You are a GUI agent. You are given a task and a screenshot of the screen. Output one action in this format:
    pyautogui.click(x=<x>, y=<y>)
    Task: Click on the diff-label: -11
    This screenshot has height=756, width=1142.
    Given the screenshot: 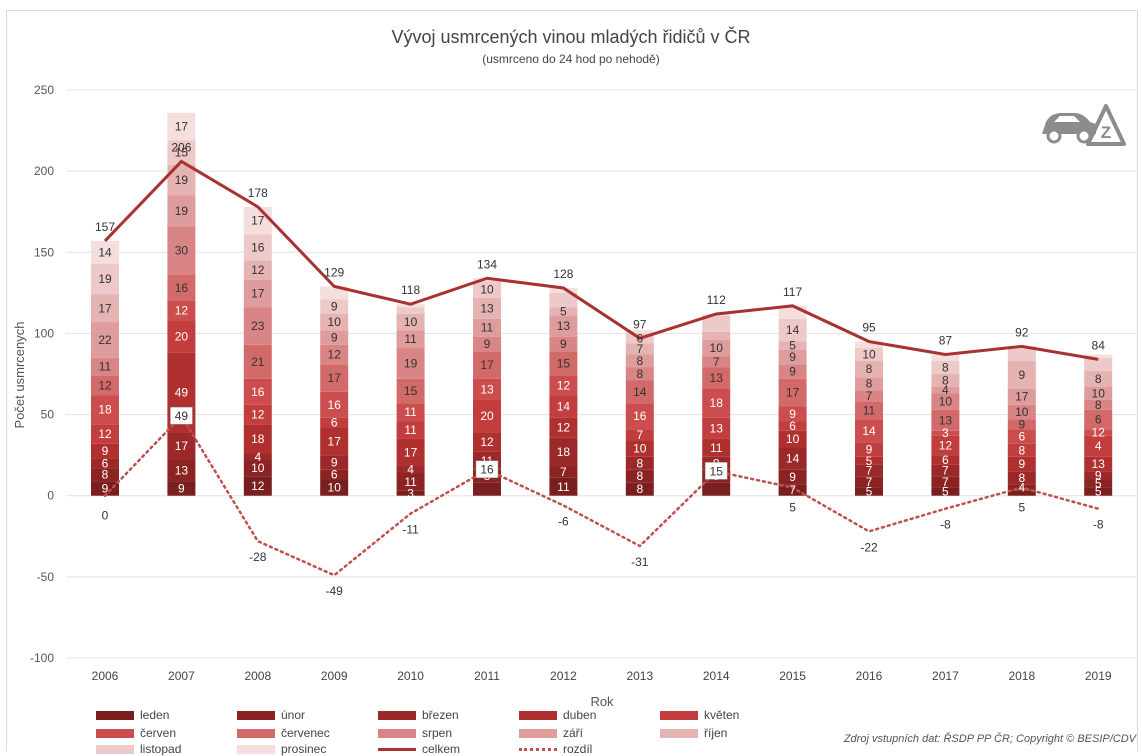 What is the action you would take?
    pyautogui.click(x=410, y=530)
    